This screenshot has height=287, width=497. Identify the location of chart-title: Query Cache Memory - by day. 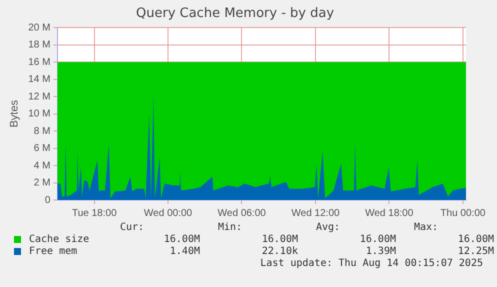
(235, 14).